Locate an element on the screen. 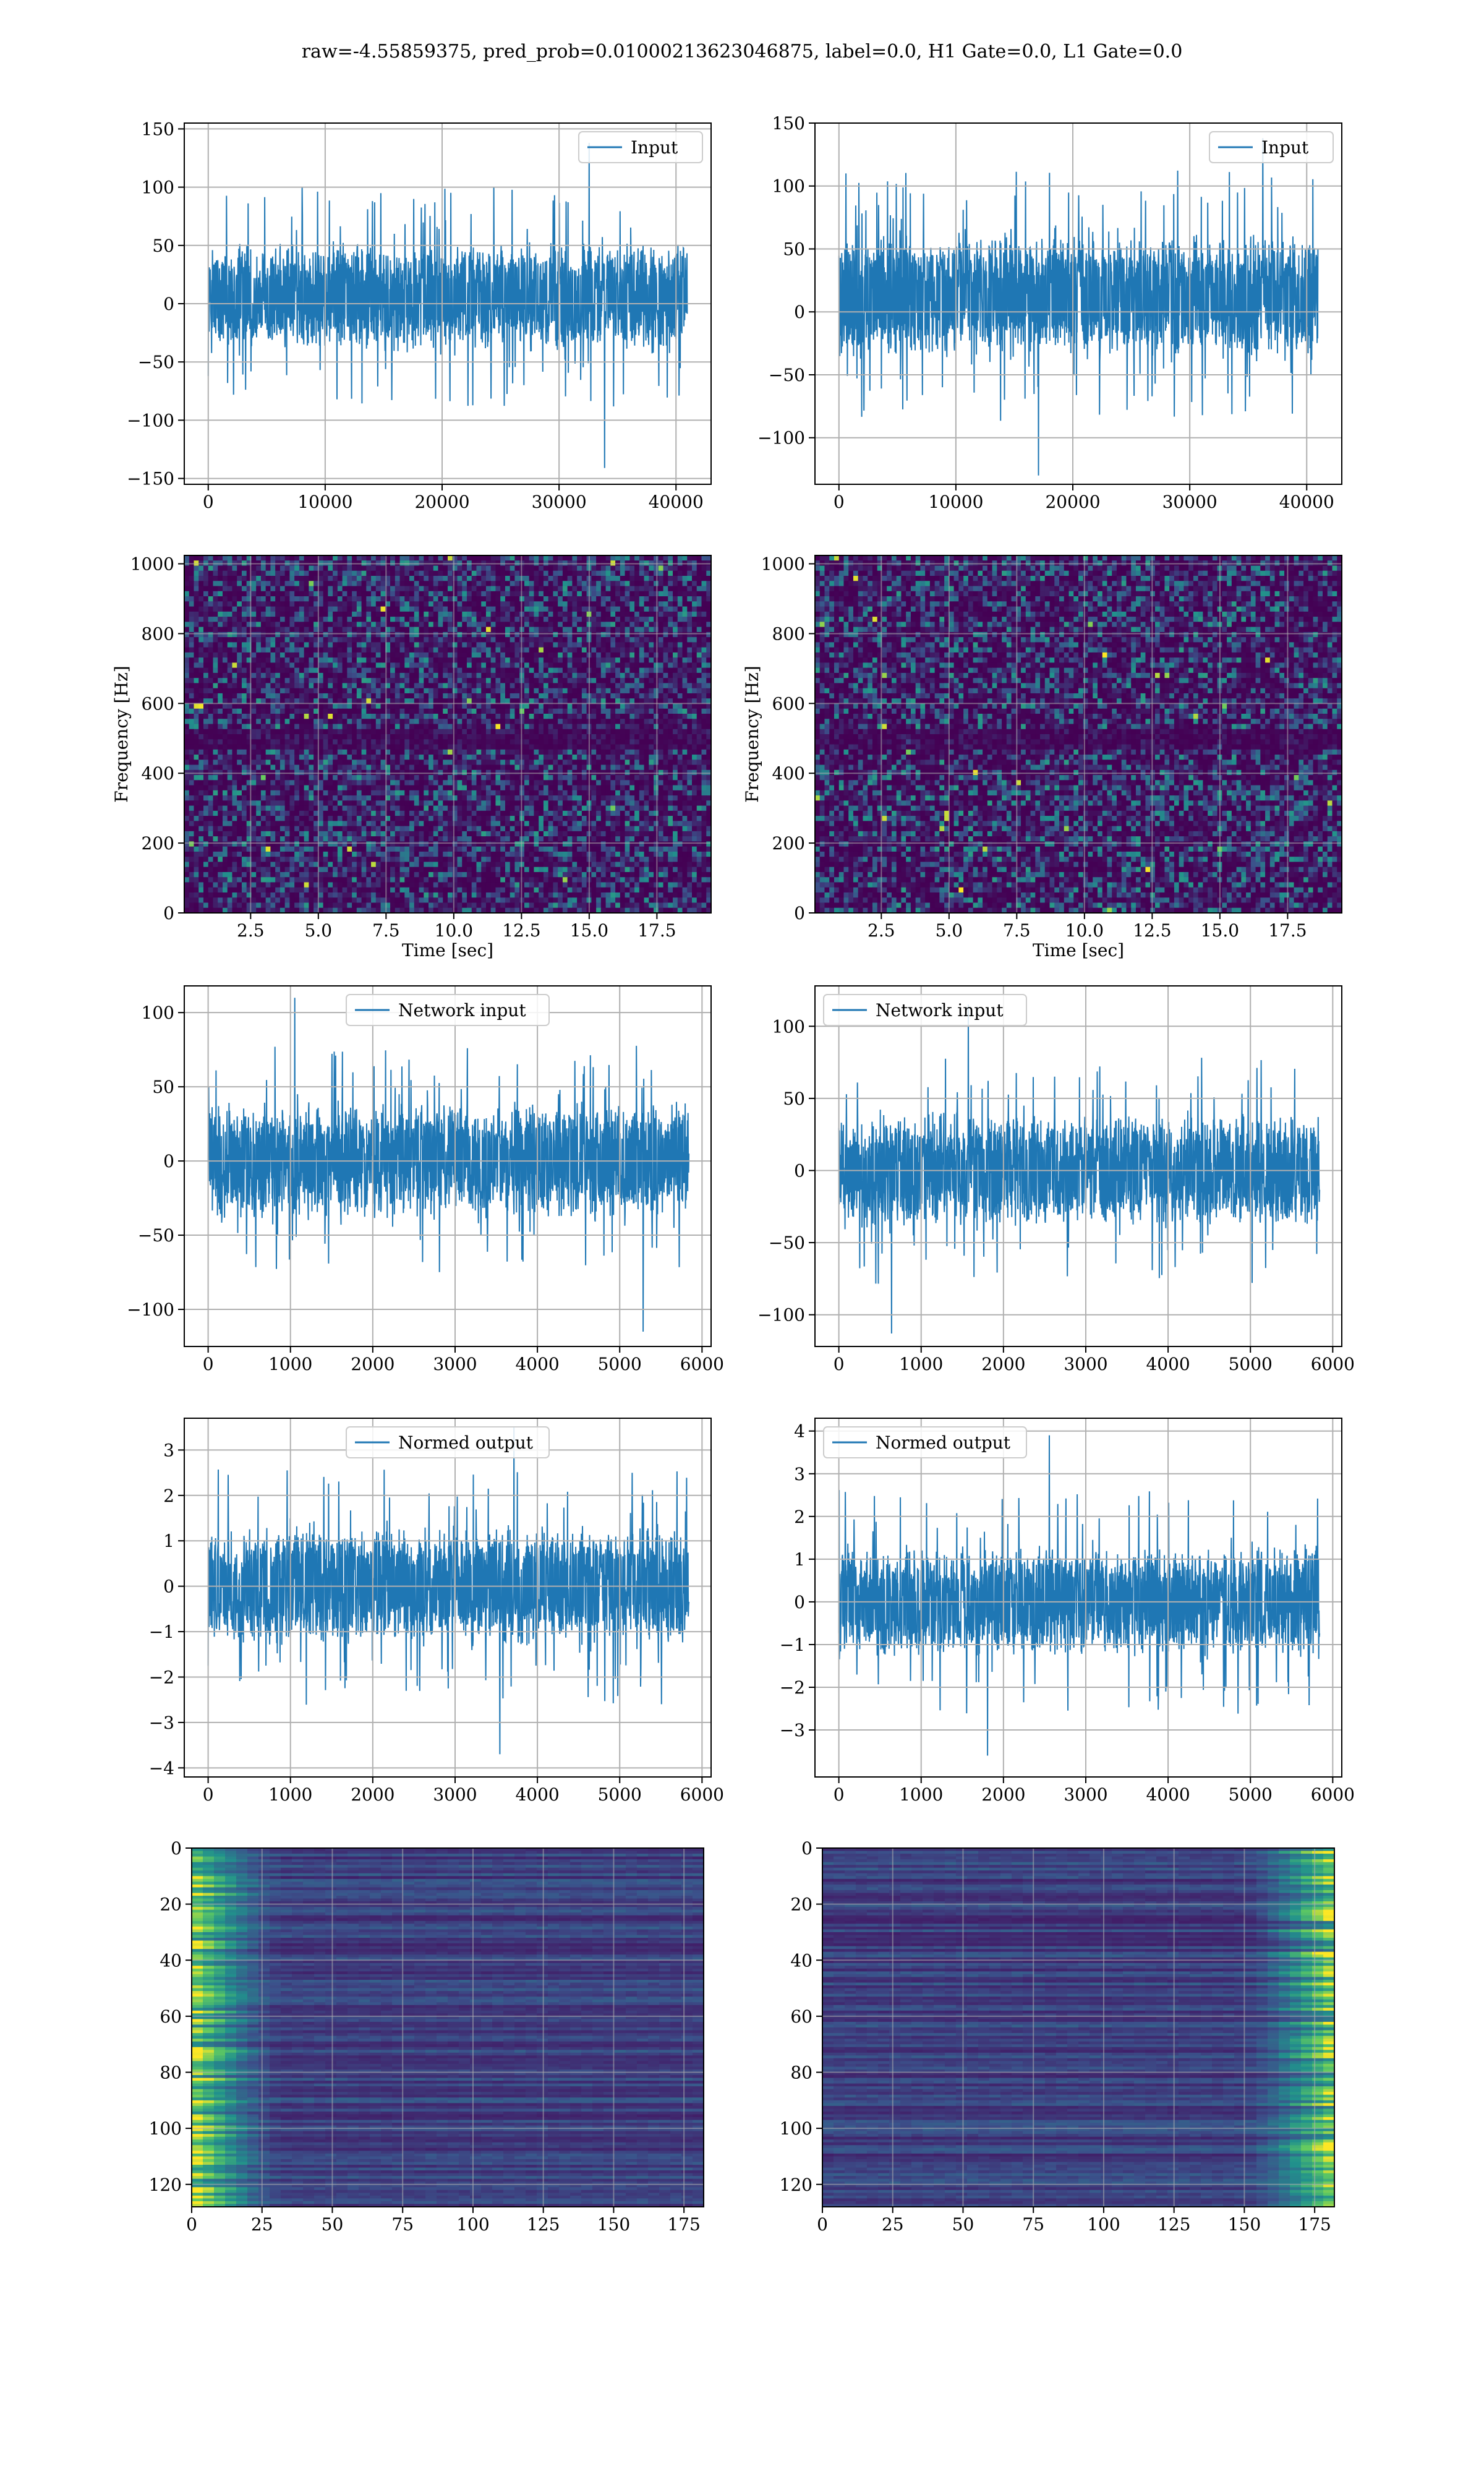 This screenshot has width=1484, height=2474. h1-input-legend-label: Input is located at coordinates (654, 147).